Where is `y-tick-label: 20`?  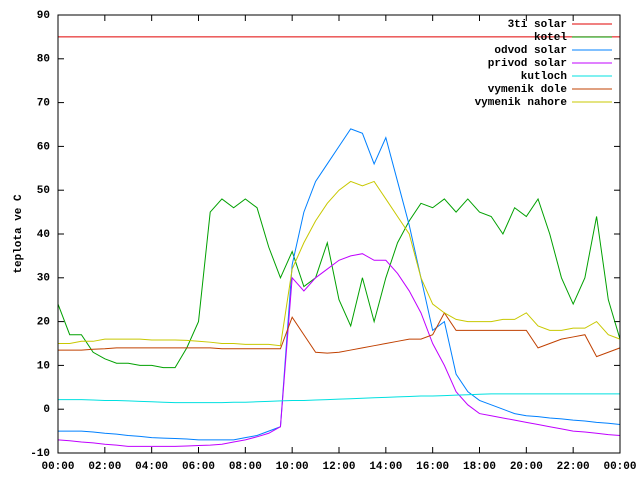 y-tick-label: 20 is located at coordinates (43, 323).